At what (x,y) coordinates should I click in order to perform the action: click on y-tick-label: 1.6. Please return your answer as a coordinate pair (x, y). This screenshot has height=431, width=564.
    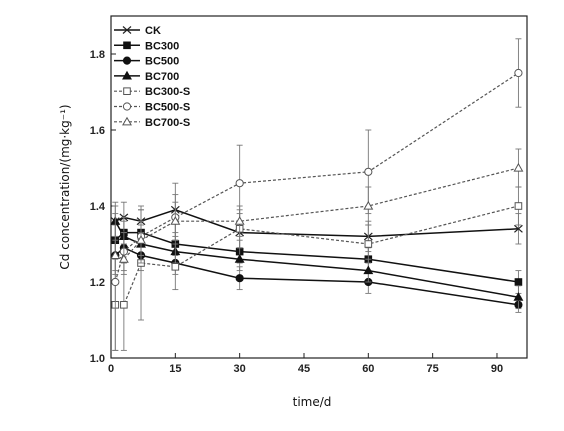
    Looking at the image, I should click on (97, 131).